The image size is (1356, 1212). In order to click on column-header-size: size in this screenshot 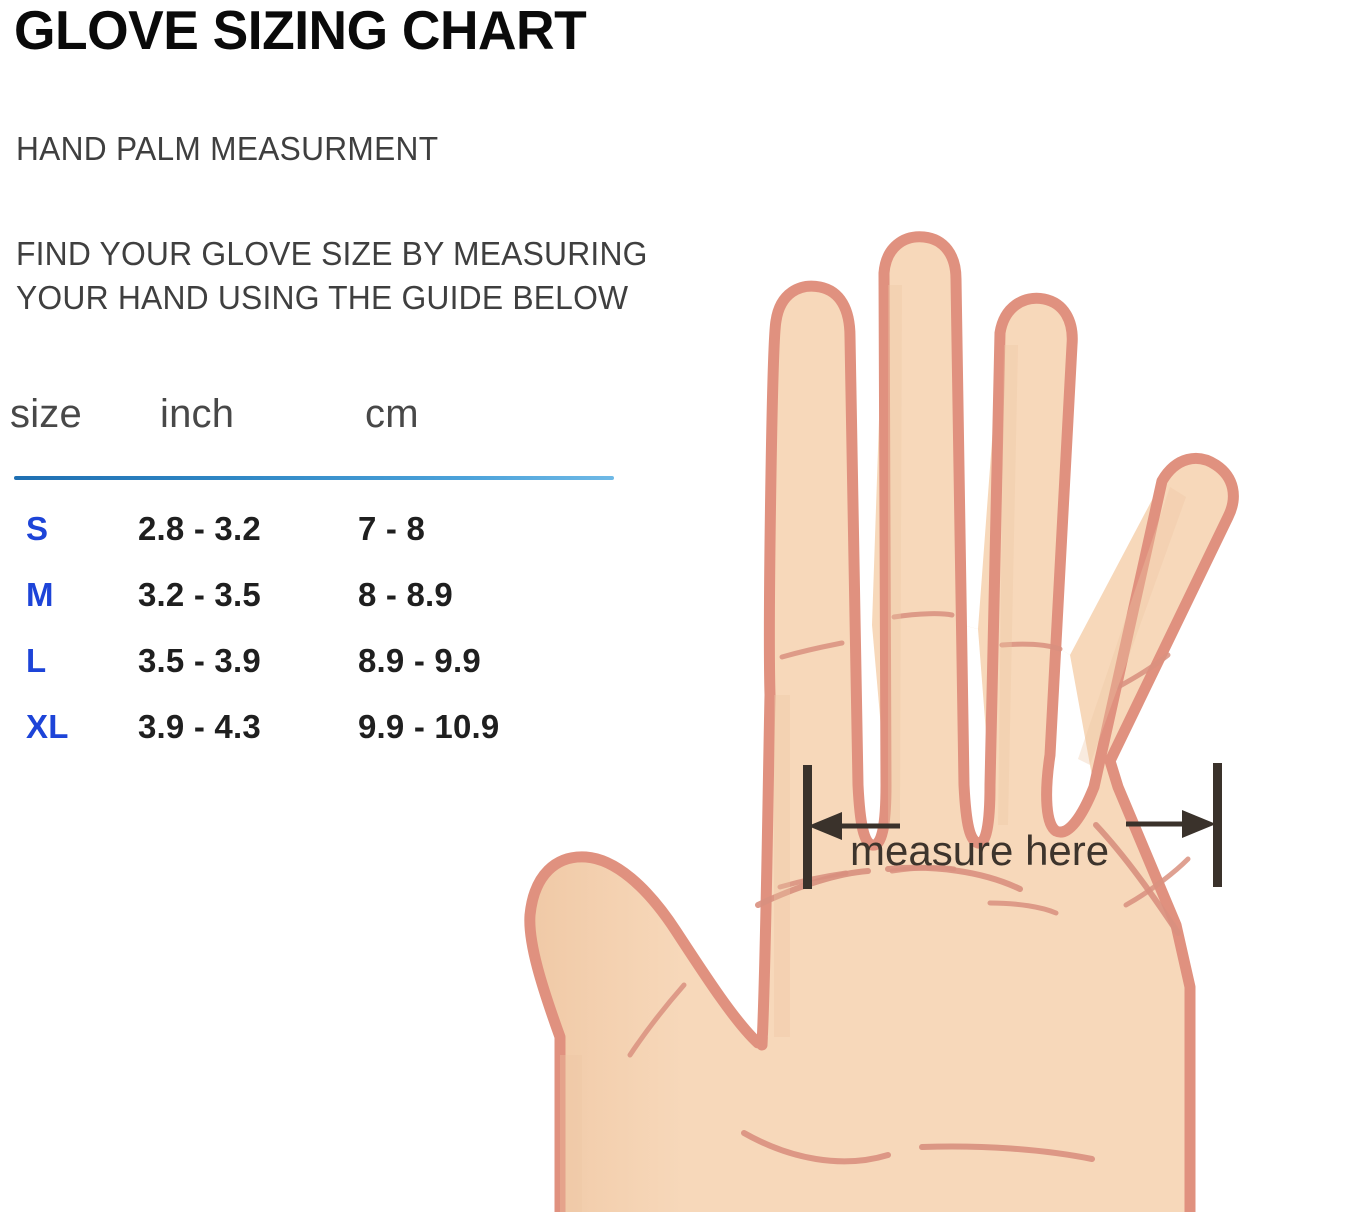, I will do `click(46, 414)`.